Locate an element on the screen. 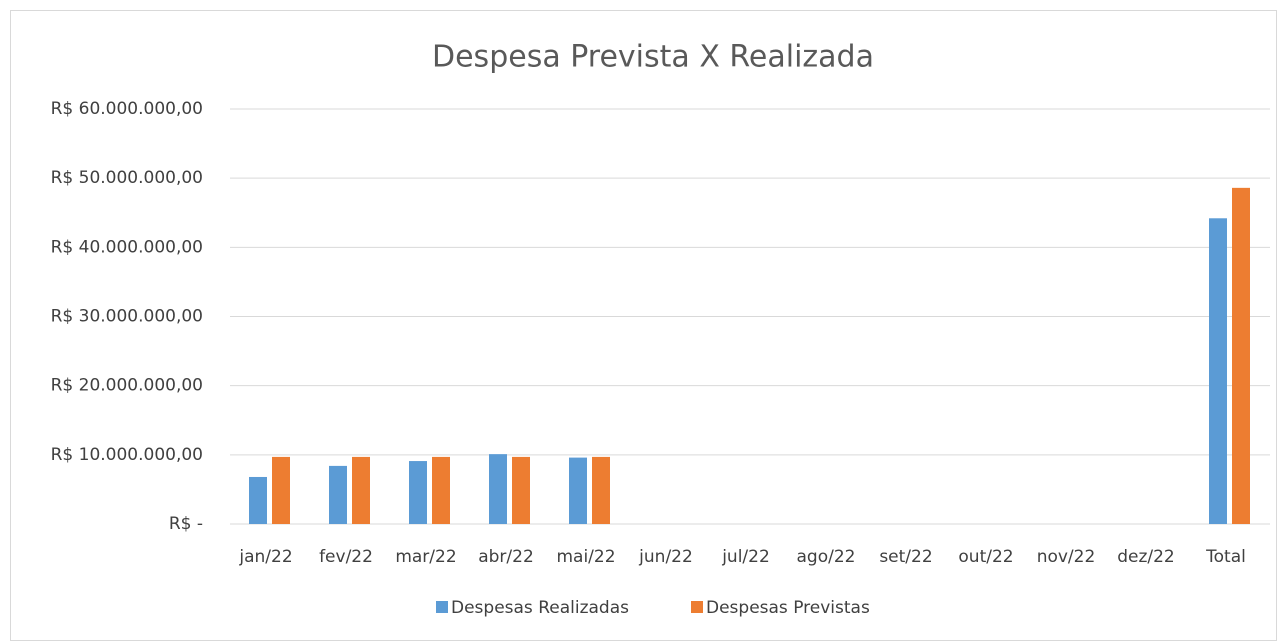 Image resolution: width=1287 pixels, height=641 pixels. y-tick-label: R$ 60.000.000,00 is located at coordinates (127, 109).